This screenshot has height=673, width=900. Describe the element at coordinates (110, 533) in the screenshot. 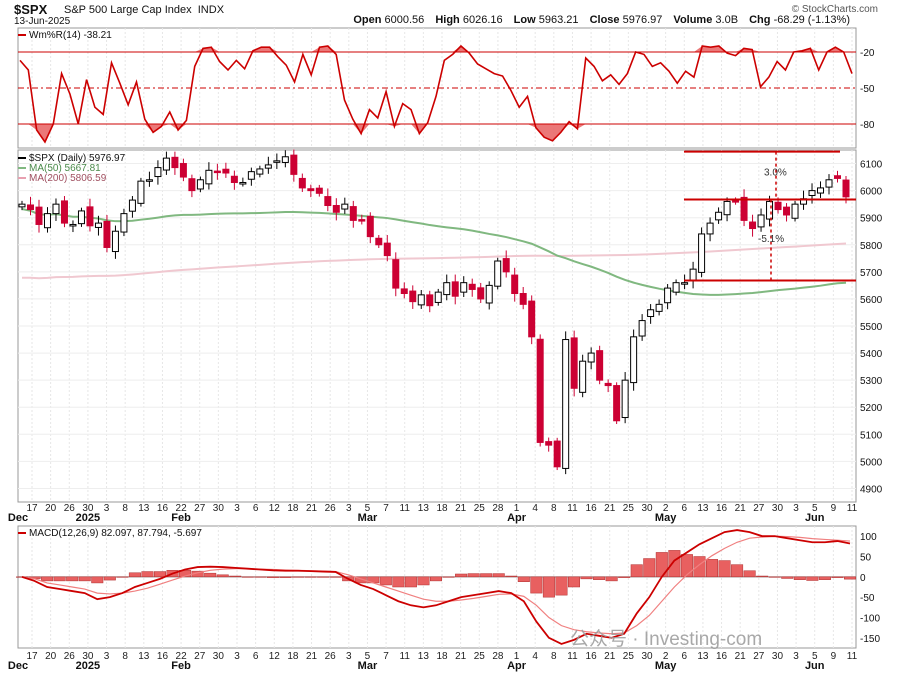

I see `macd-legend: MACD(12,26,9) 82.097, 87.794, -5.697` at that location.